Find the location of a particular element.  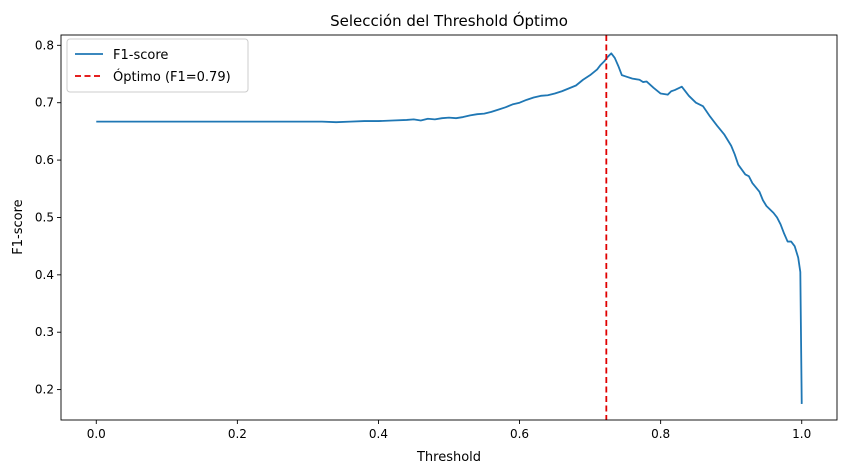

x-axis-label: Threshold is located at coordinates (448, 457).